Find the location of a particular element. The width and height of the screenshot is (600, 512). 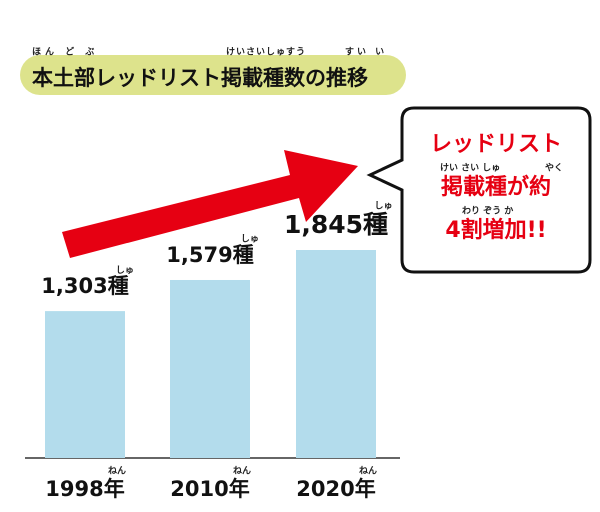

value-label: 1,579種 is located at coordinates (209, 255).